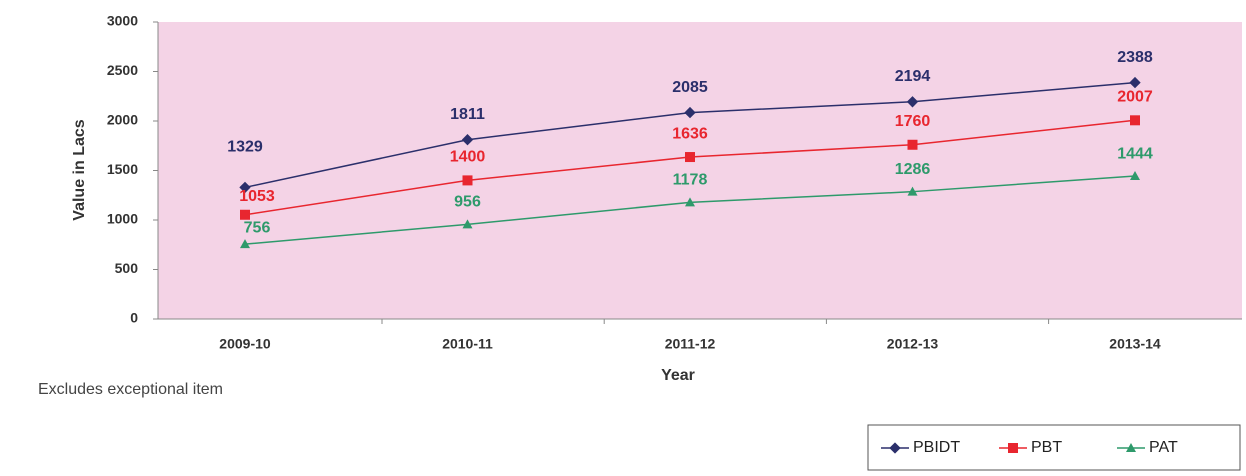 This screenshot has height=476, width=1246. I want to click on data-label: 1400, so click(468, 157).